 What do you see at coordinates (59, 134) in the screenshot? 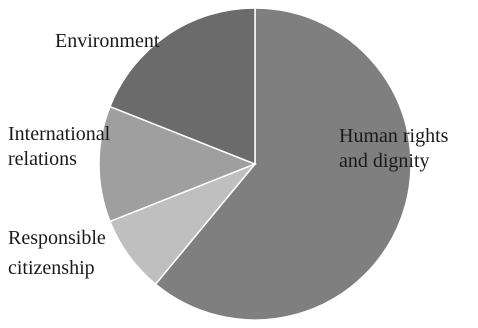
I see `slice-label-2-line-0: International` at bounding box center [59, 134].